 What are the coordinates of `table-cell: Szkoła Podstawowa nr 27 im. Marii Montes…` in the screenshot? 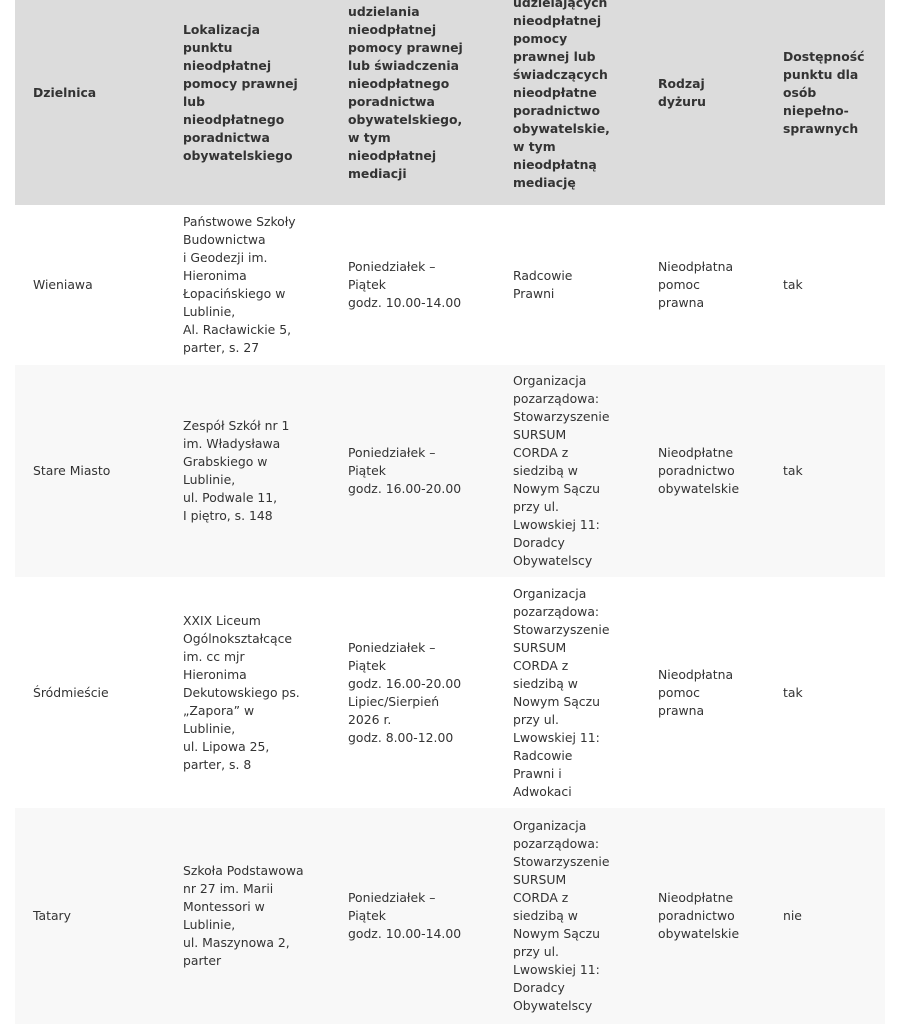 It's located at (243, 915).